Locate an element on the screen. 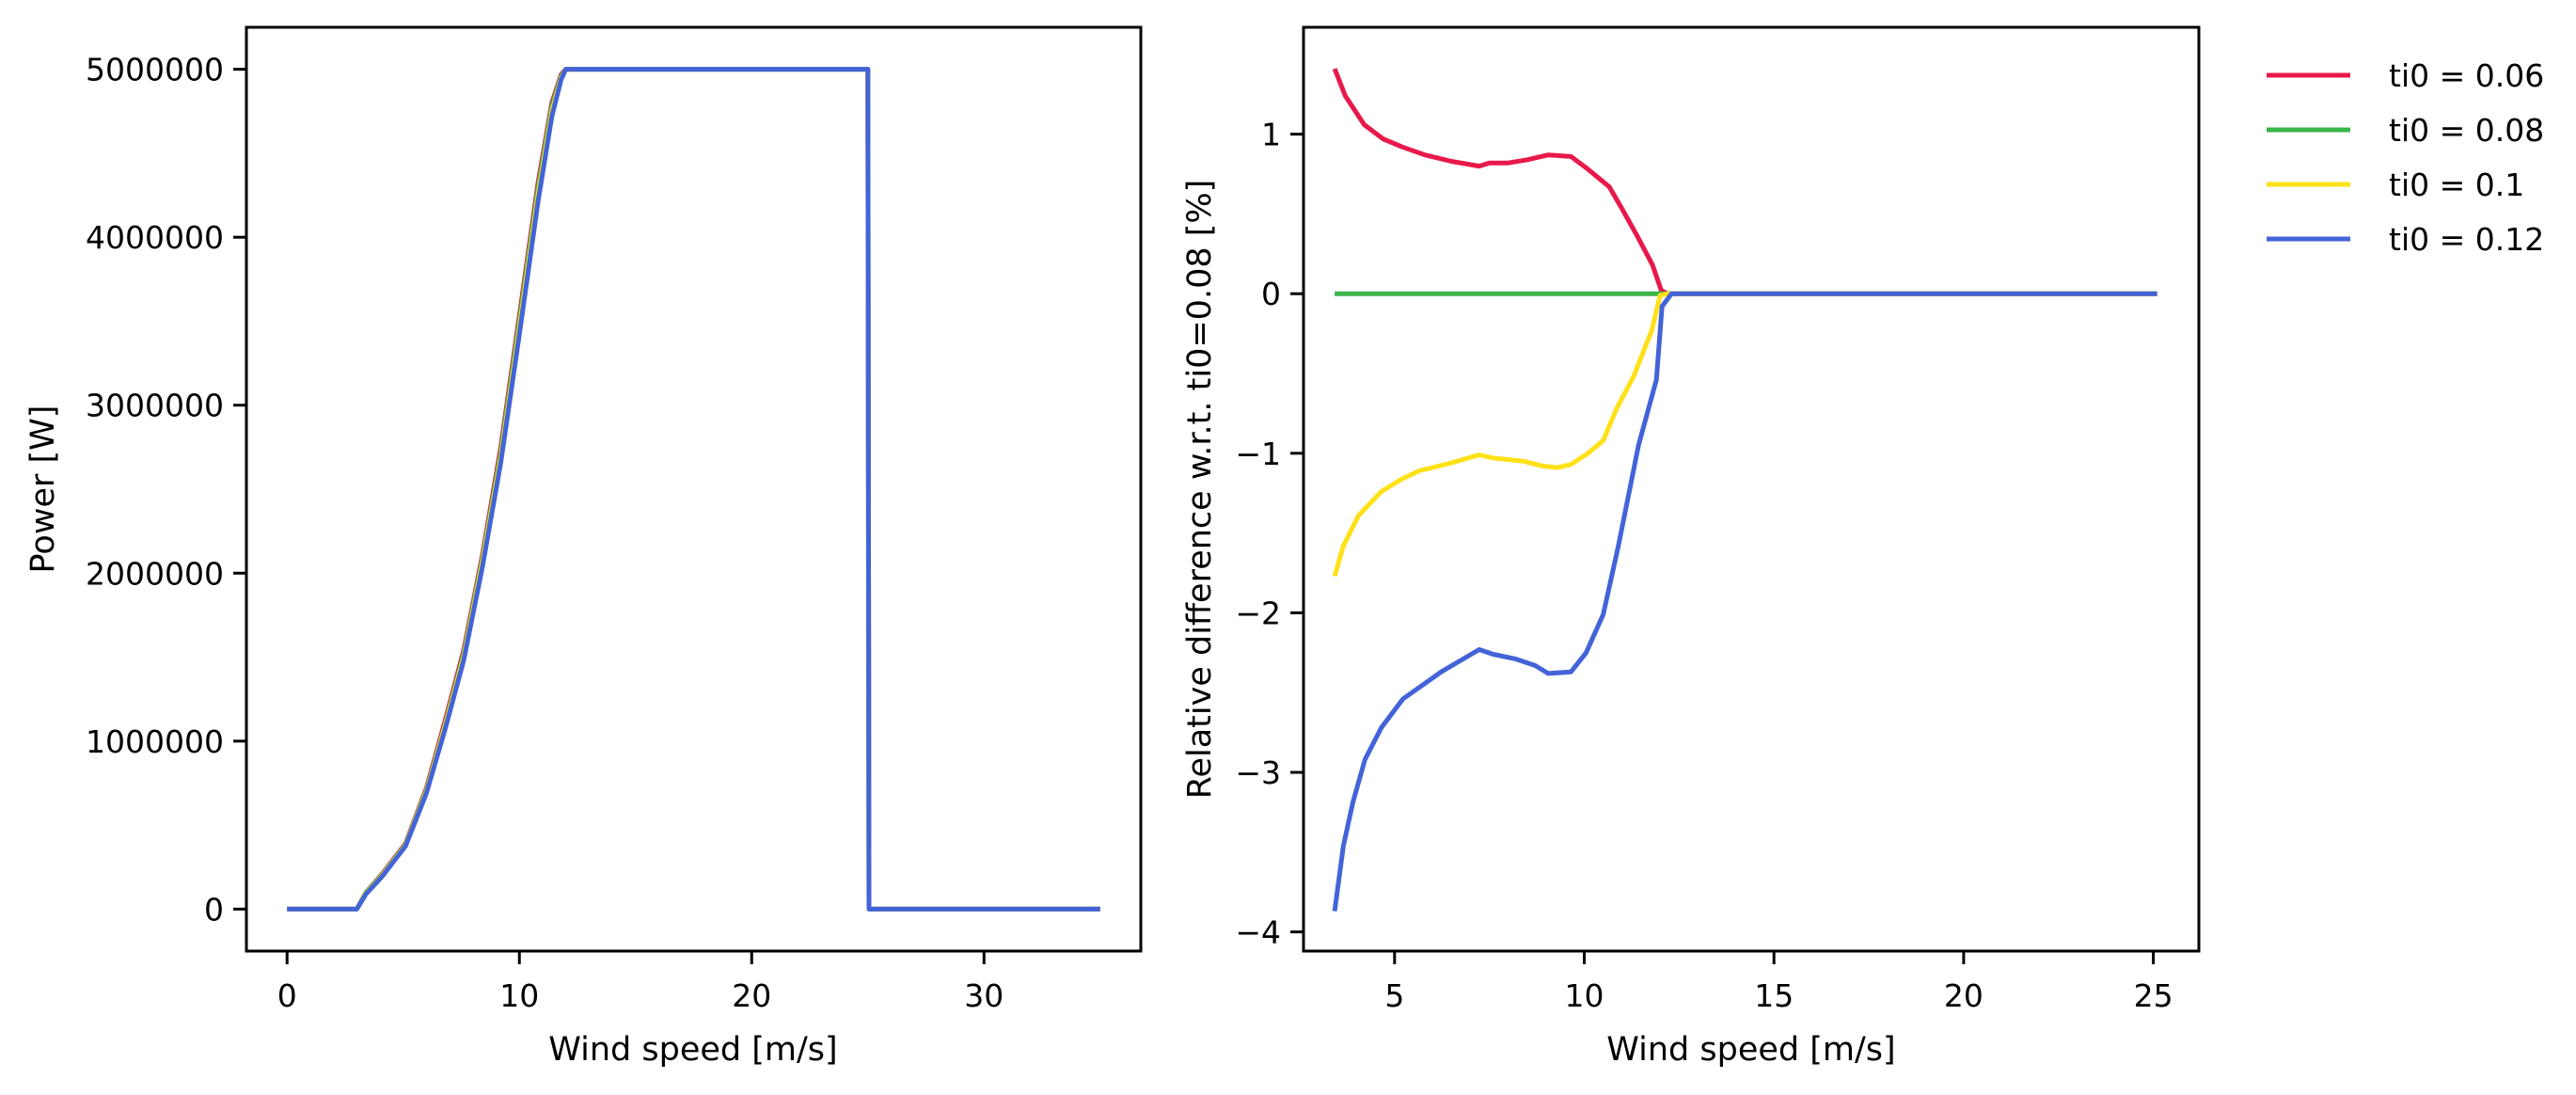  relative-series-line-00.1 is located at coordinates (1744, 435).